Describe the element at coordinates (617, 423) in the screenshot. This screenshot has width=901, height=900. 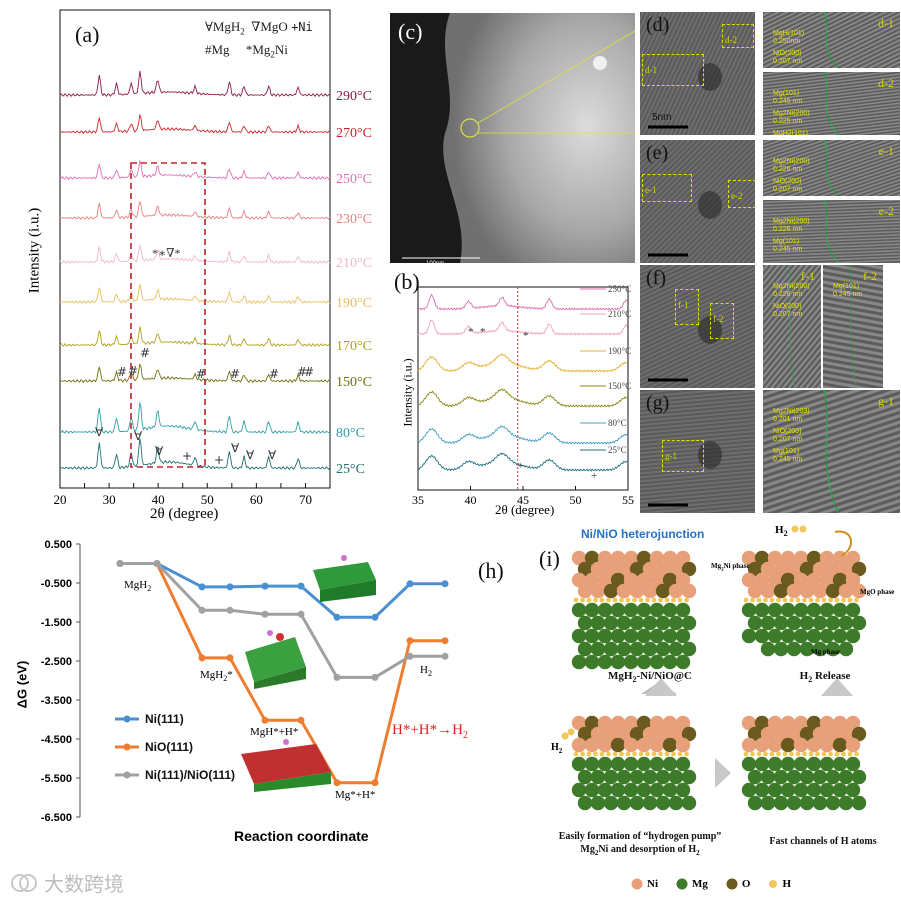
I see `series-label-b: 80°C` at that location.